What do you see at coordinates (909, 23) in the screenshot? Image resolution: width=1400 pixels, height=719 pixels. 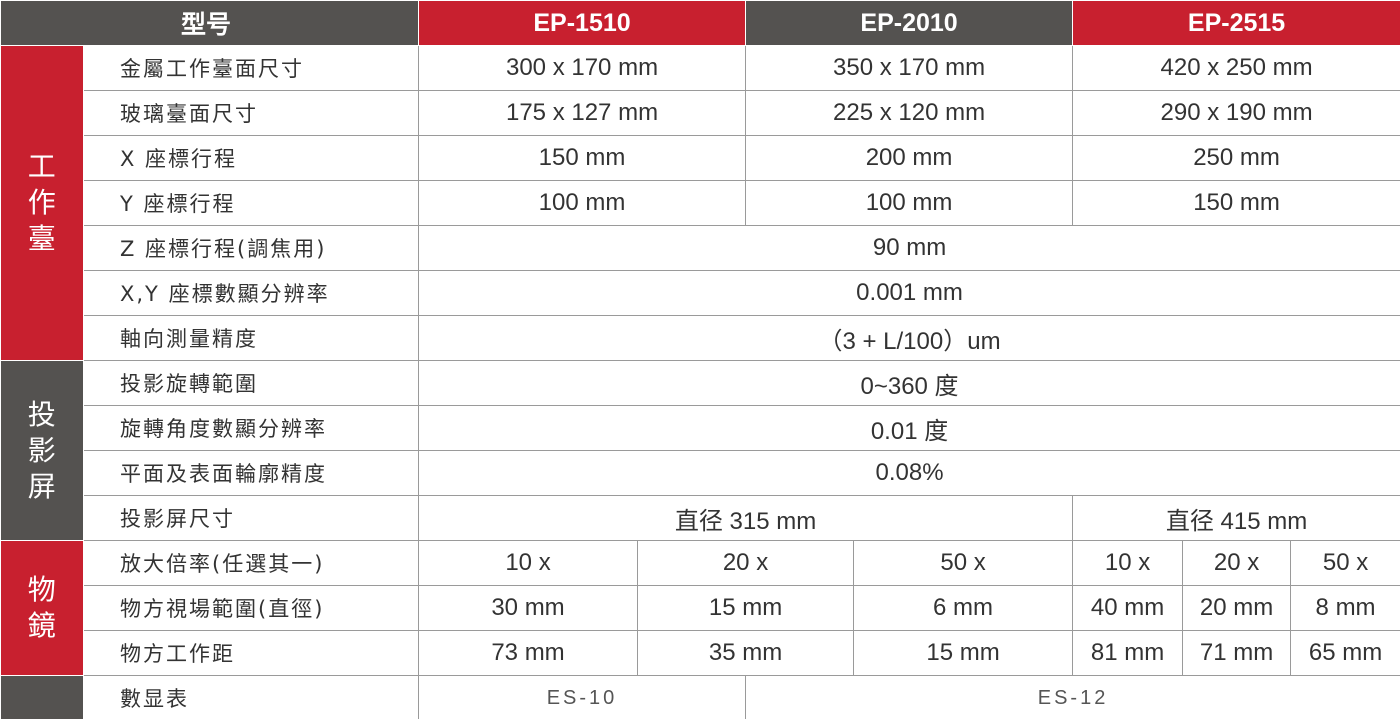 I see `header-cell: EP-2010` at bounding box center [909, 23].